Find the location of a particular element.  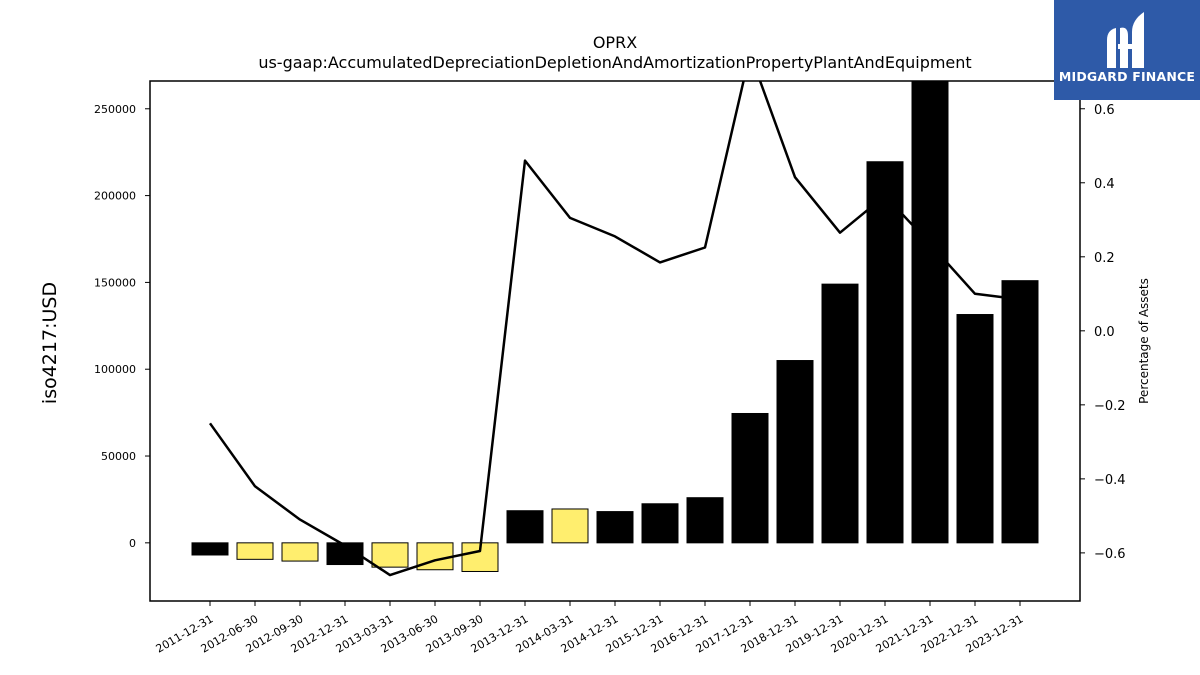

y-tick-label: 150000 is located at coordinates (115, 282).